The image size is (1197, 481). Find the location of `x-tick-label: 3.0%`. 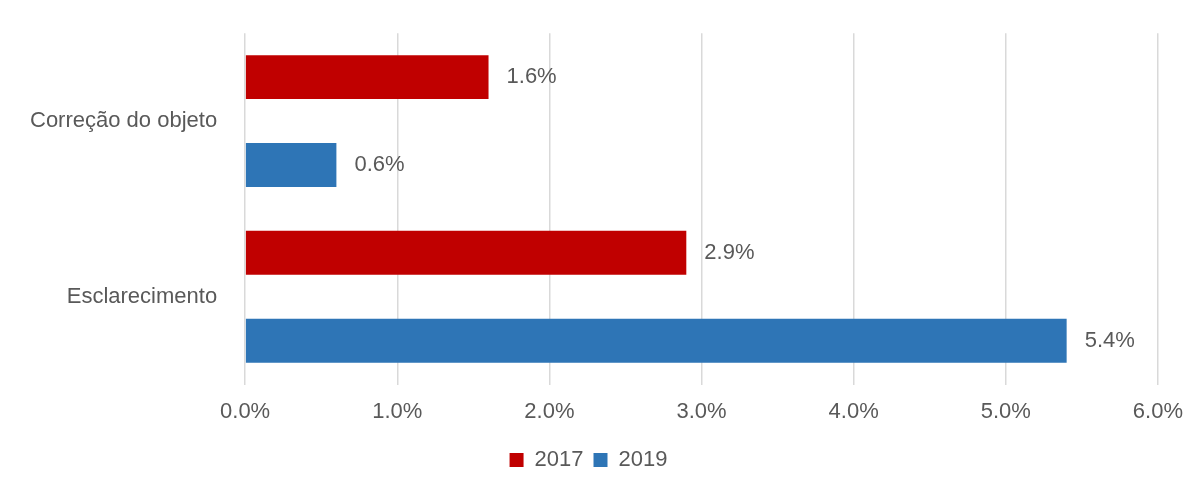

x-tick-label: 3.0% is located at coordinates (701, 410).